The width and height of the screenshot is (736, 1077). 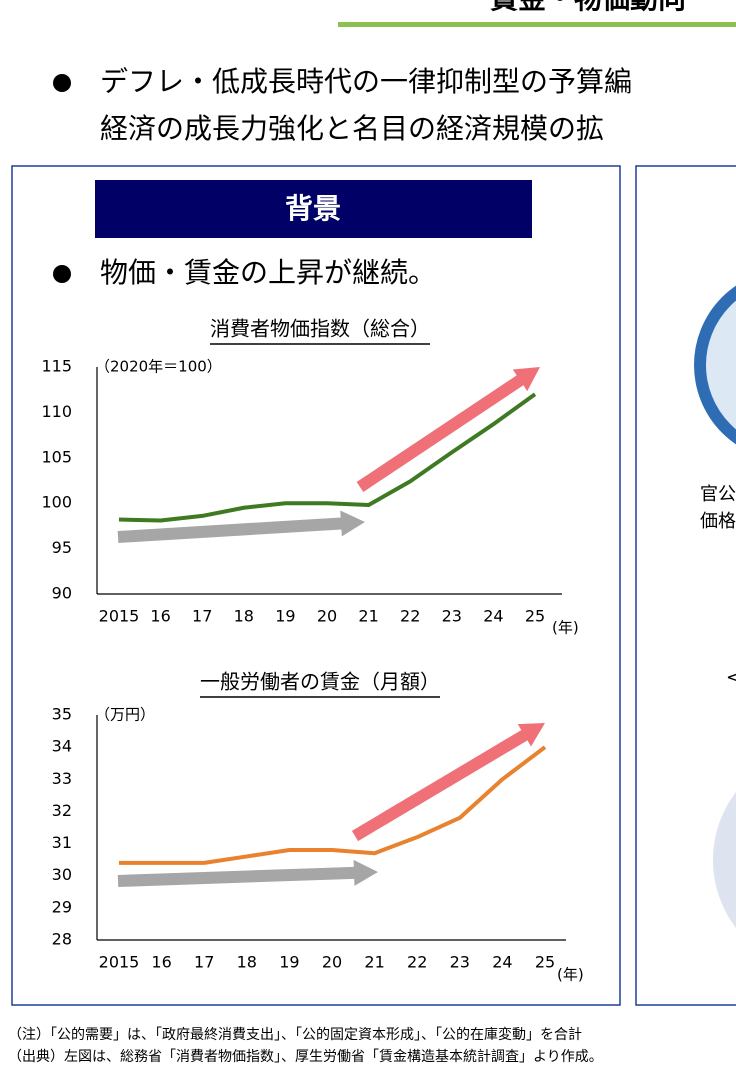 What do you see at coordinates (685, 585) in the screenshot?
I see `right-panel` at bounding box center [685, 585].